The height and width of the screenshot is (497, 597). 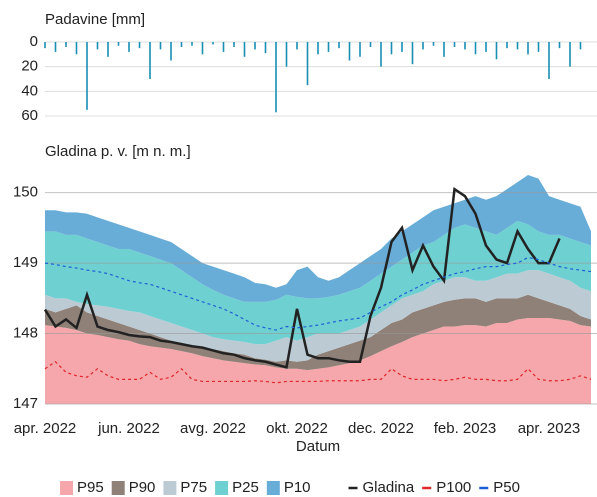 What do you see at coordinates (45, 428) in the screenshot?
I see `x-tick-label: apr. 2022` at bounding box center [45, 428].